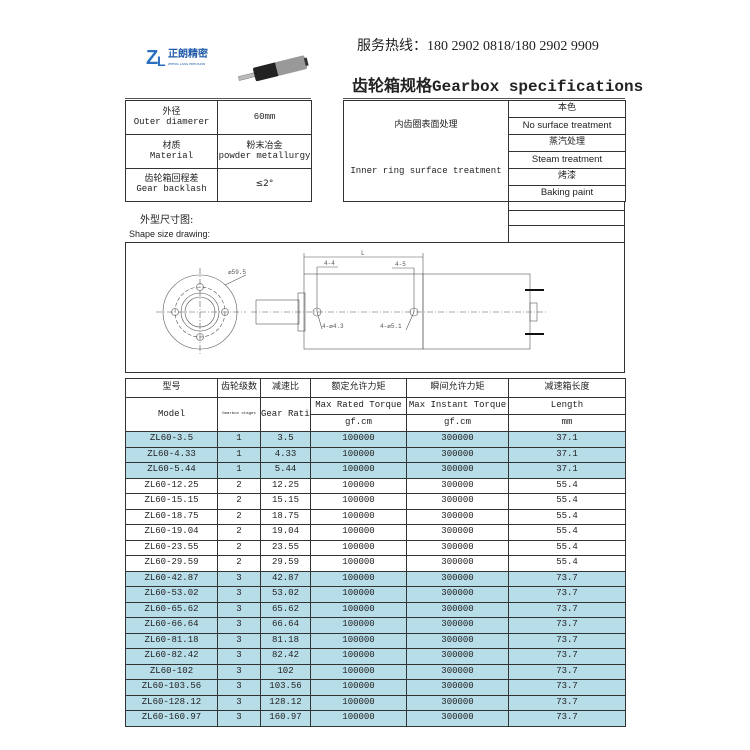  I want to click on table-cell: ZL60-19.04, so click(171, 532).